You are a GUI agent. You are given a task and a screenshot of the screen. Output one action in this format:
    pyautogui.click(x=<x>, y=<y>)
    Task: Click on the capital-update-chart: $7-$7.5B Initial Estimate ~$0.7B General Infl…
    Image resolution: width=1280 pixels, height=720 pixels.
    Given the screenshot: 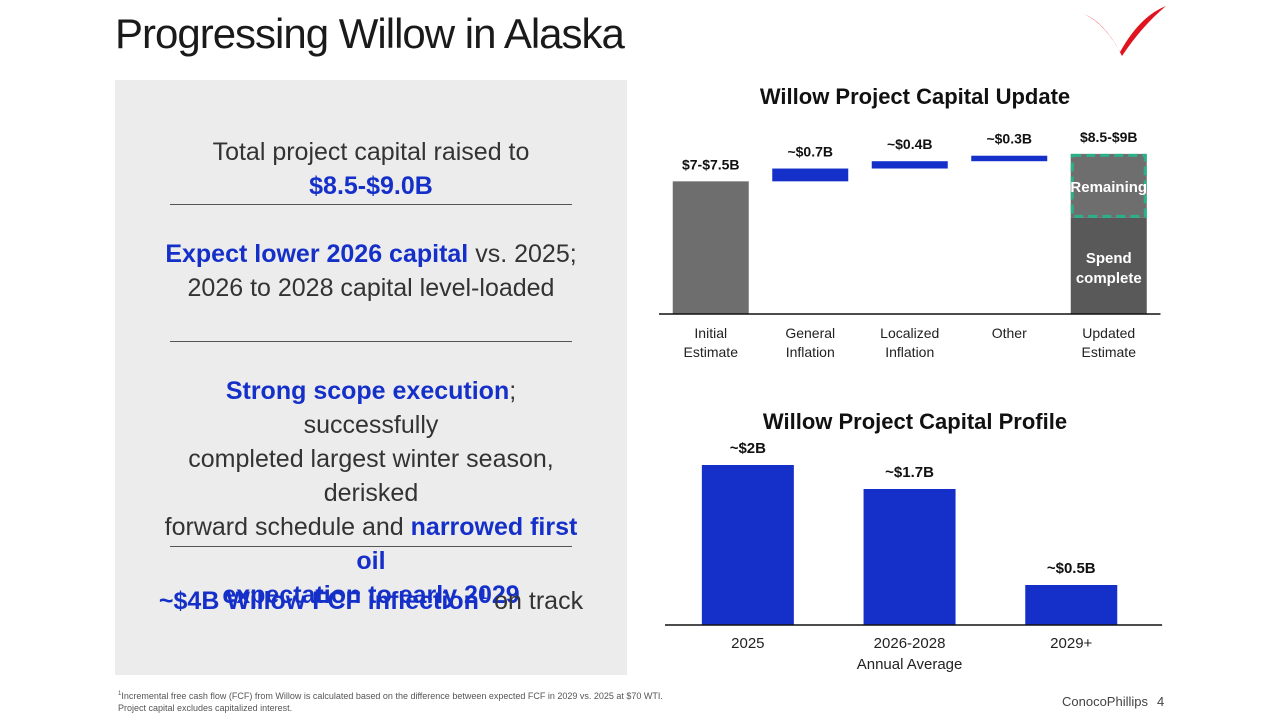 What is the action you would take?
    pyautogui.click(x=910, y=244)
    